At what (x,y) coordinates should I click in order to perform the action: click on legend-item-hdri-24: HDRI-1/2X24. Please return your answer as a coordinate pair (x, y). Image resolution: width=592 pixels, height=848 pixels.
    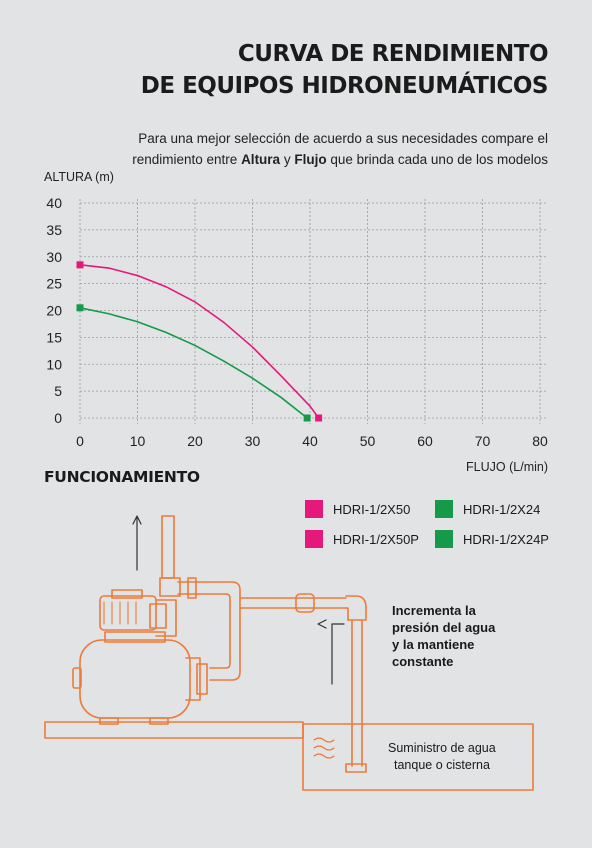
    Looking at the image, I should click on (487, 509).